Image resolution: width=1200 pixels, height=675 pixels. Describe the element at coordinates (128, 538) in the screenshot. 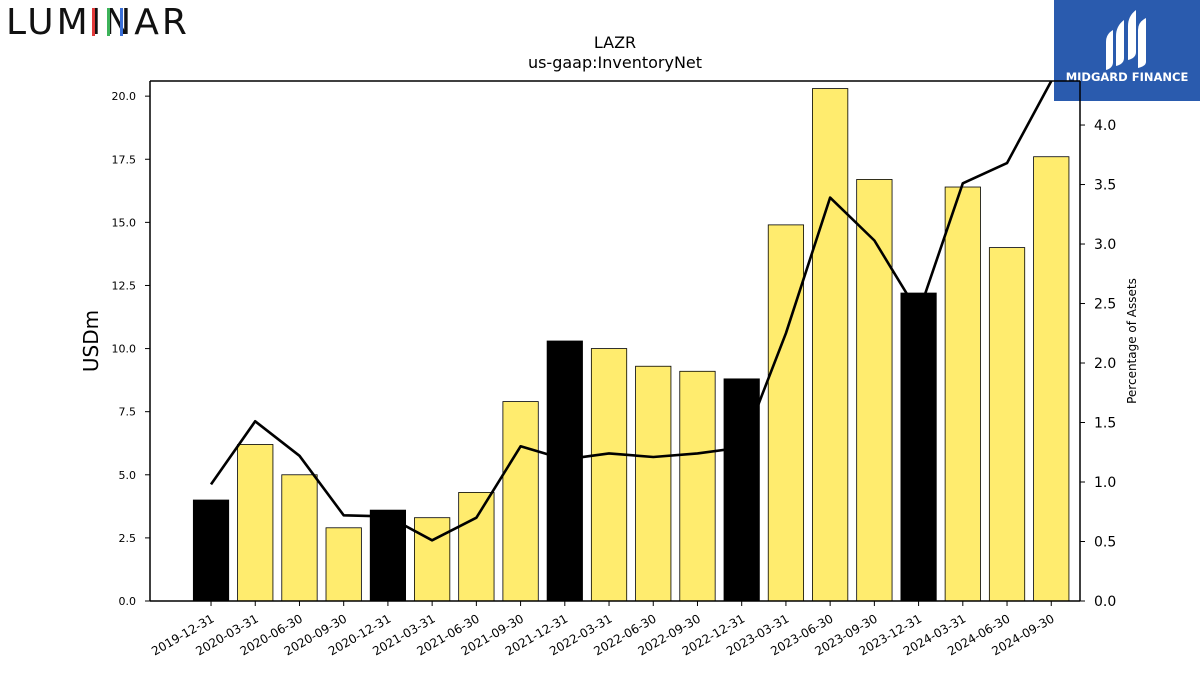

I see `y-tick-label: 2.5` at that location.